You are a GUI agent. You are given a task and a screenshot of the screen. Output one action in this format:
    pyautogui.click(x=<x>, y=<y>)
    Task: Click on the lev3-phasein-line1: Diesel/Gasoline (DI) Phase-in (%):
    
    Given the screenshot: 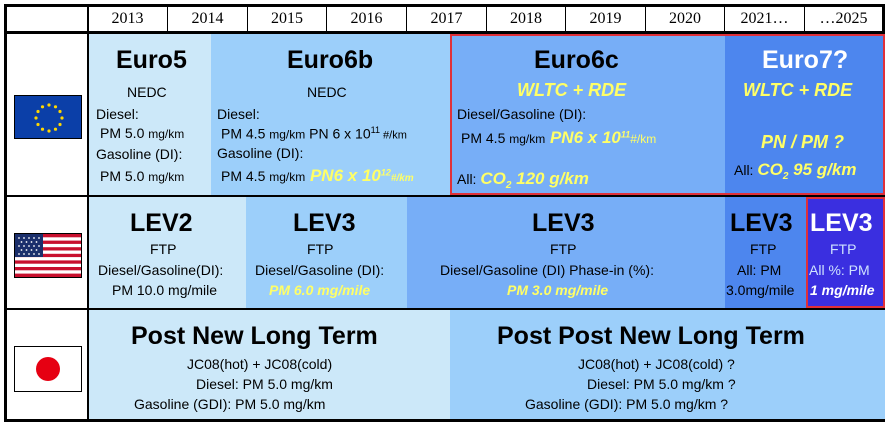 What is the action you would take?
    pyautogui.click(x=547, y=270)
    